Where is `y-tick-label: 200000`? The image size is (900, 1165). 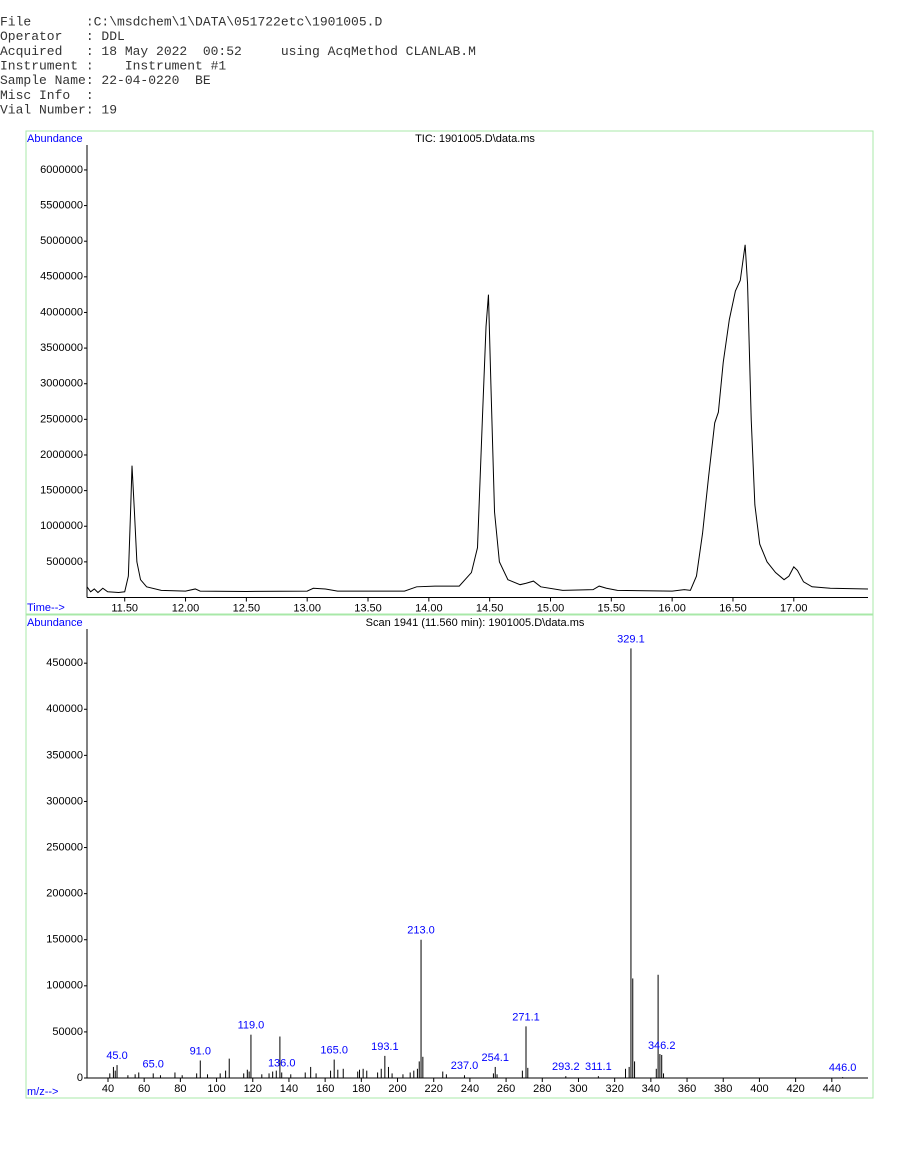 y-tick-label: 200000 is located at coordinates (64, 894).